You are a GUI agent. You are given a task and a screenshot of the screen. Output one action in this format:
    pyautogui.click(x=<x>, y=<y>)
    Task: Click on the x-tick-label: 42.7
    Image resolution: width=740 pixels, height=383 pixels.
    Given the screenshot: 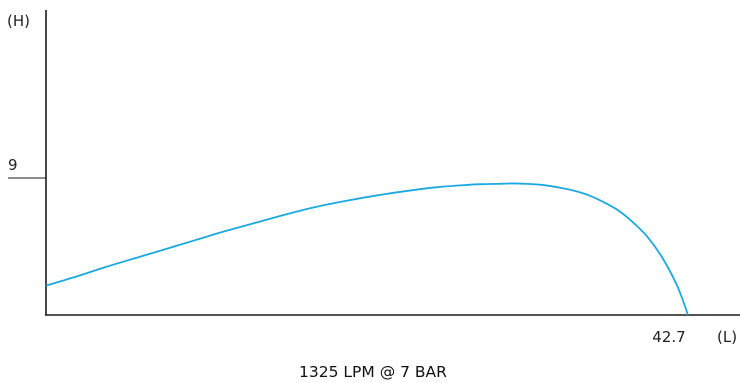 What is the action you would take?
    pyautogui.click(x=668, y=337)
    